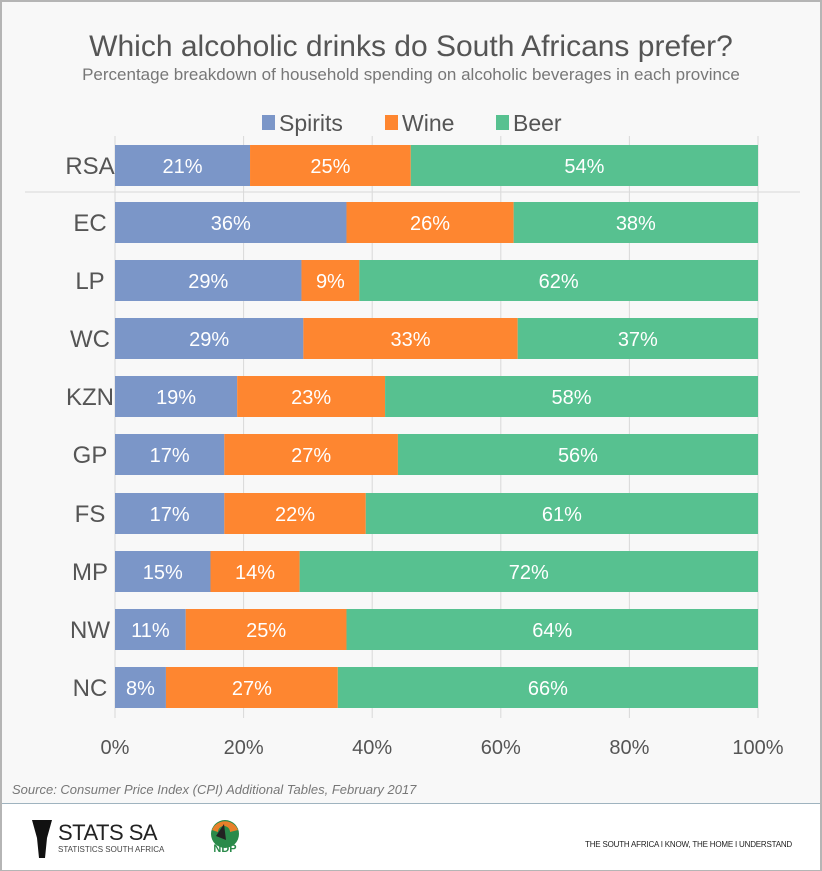 This screenshot has height=871, width=822. I want to click on data-label: 33%, so click(411, 340).